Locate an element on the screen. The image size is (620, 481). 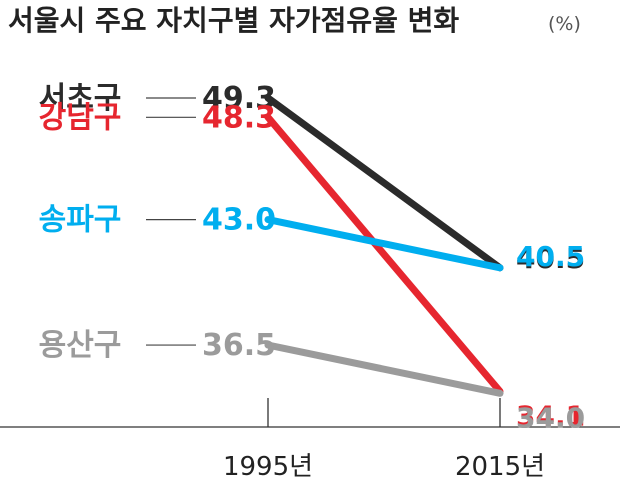
start-value-label: 49.3 is located at coordinates (239, 98).